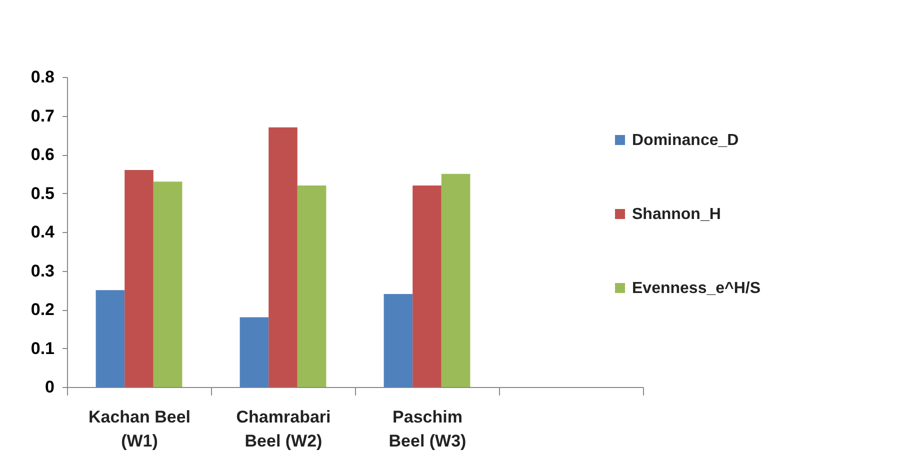 This screenshot has width=900, height=454. Describe the element at coordinates (685, 140) in the screenshot. I see `legend-label: Dominance_D` at that location.